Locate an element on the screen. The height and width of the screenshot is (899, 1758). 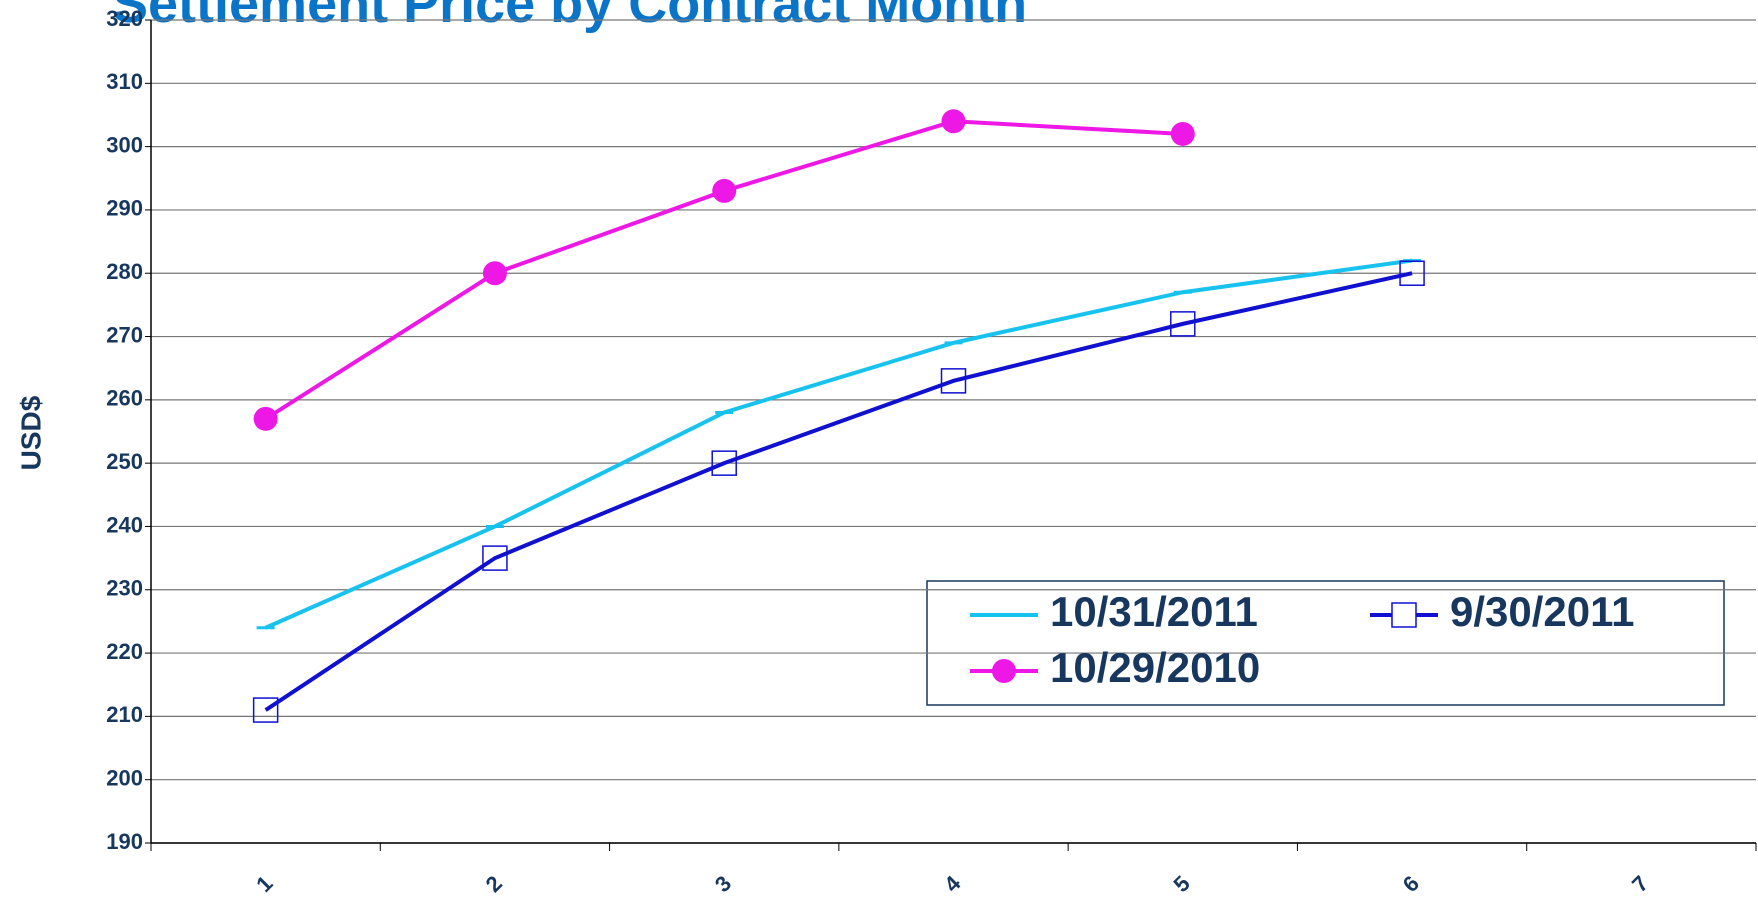
legend-label: 10/29/2010 is located at coordinates (1155, 667).